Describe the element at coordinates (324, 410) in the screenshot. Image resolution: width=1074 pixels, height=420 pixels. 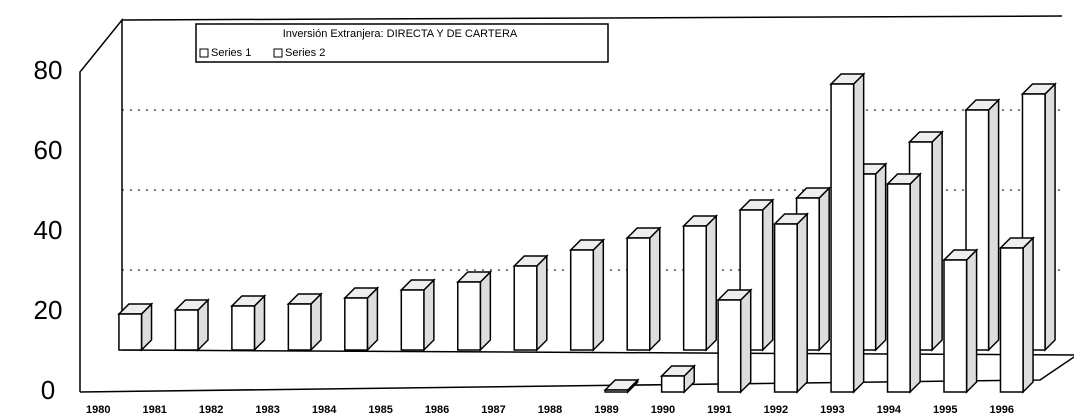
I see `x-tick-label: 1984` at that location.